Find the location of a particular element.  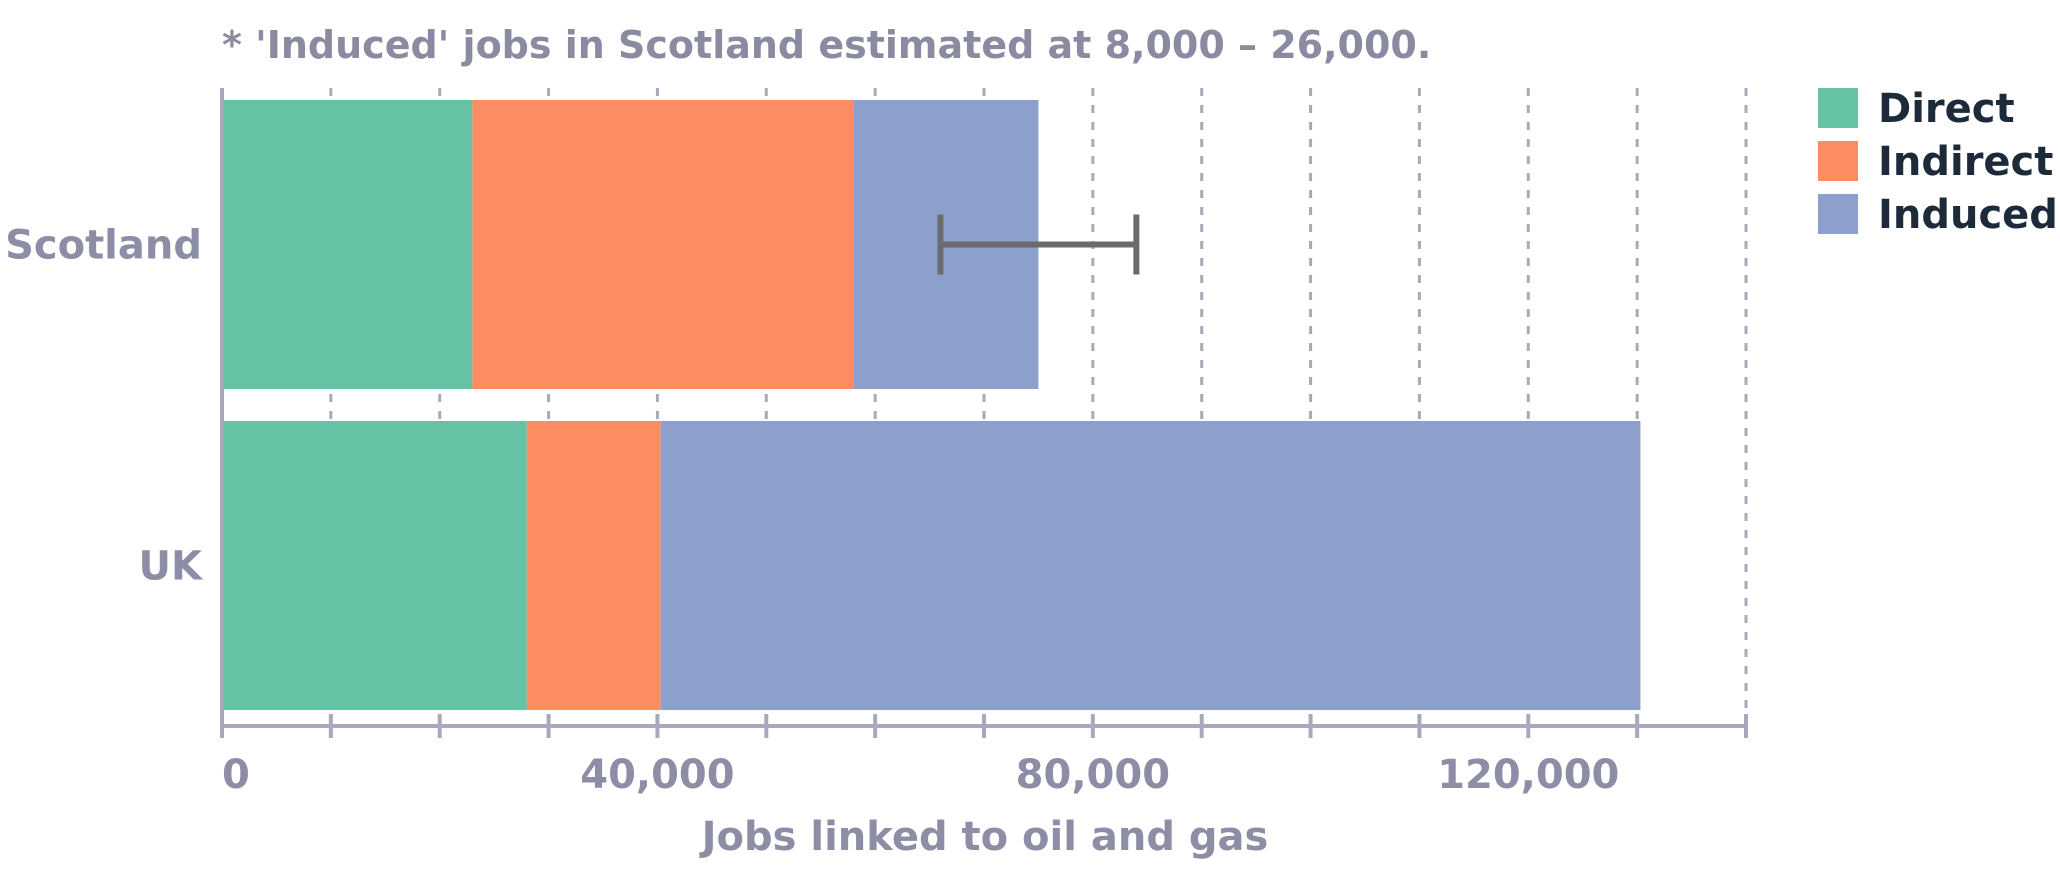

category-label-scotland: Scotland is located at coordinates (103, 246).